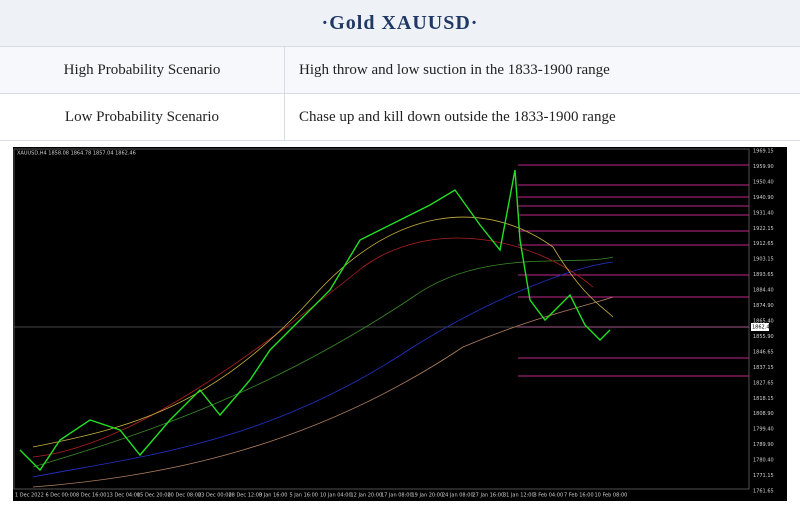  I want to click on price-label: 1922.15, so click(763, 229).